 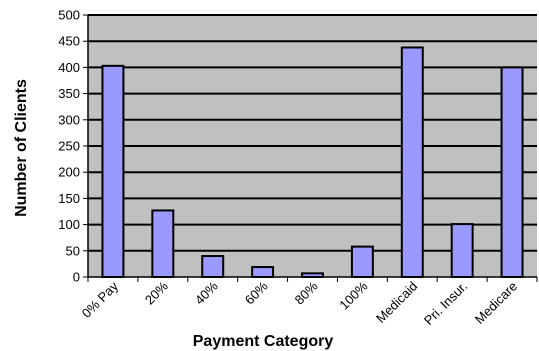 What do you see at coordinates (21, 148) in the screenshot?
I see `y-axis-title: Number of Clients` at bounding box center [21, 148].